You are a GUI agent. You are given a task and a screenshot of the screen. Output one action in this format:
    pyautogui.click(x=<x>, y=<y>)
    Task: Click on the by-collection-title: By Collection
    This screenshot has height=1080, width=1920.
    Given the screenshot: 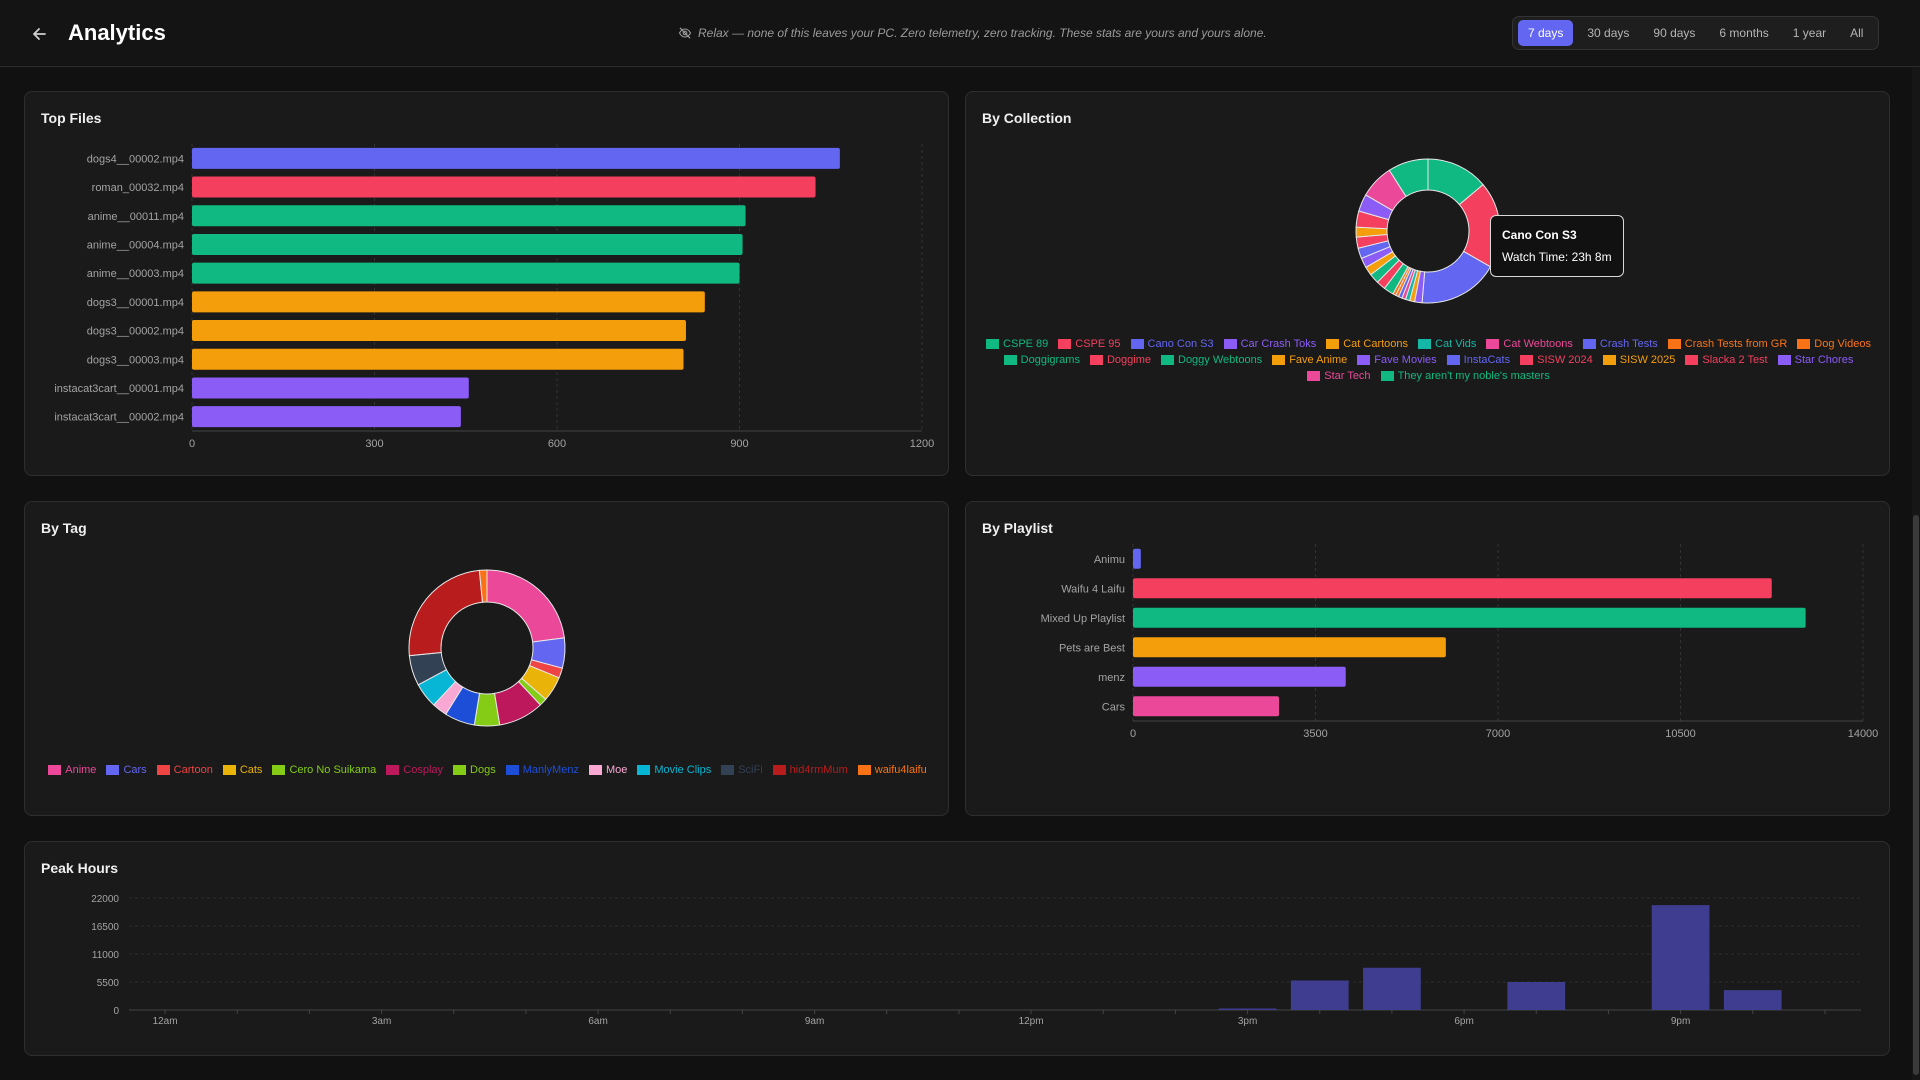 What is the action you would take?
    pyautogui.click(x=1027, y=118)
    